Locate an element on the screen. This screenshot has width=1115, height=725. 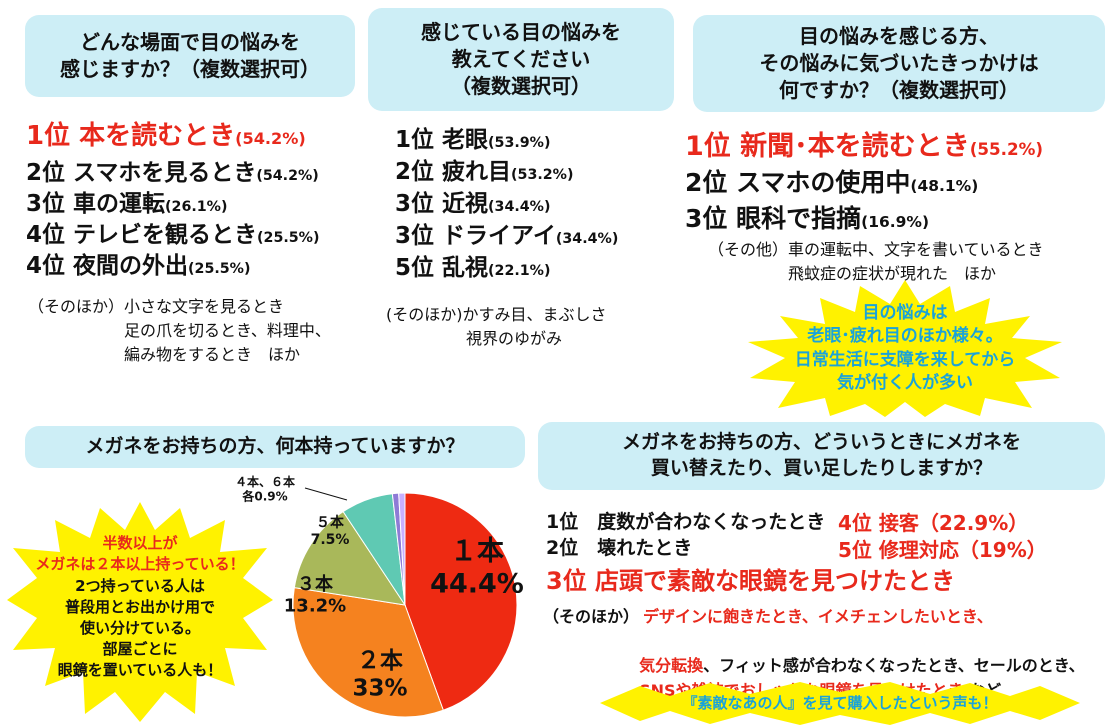
panel2-rank5: 5位 乱視(22.1%) is located at coordinates (473, 268).